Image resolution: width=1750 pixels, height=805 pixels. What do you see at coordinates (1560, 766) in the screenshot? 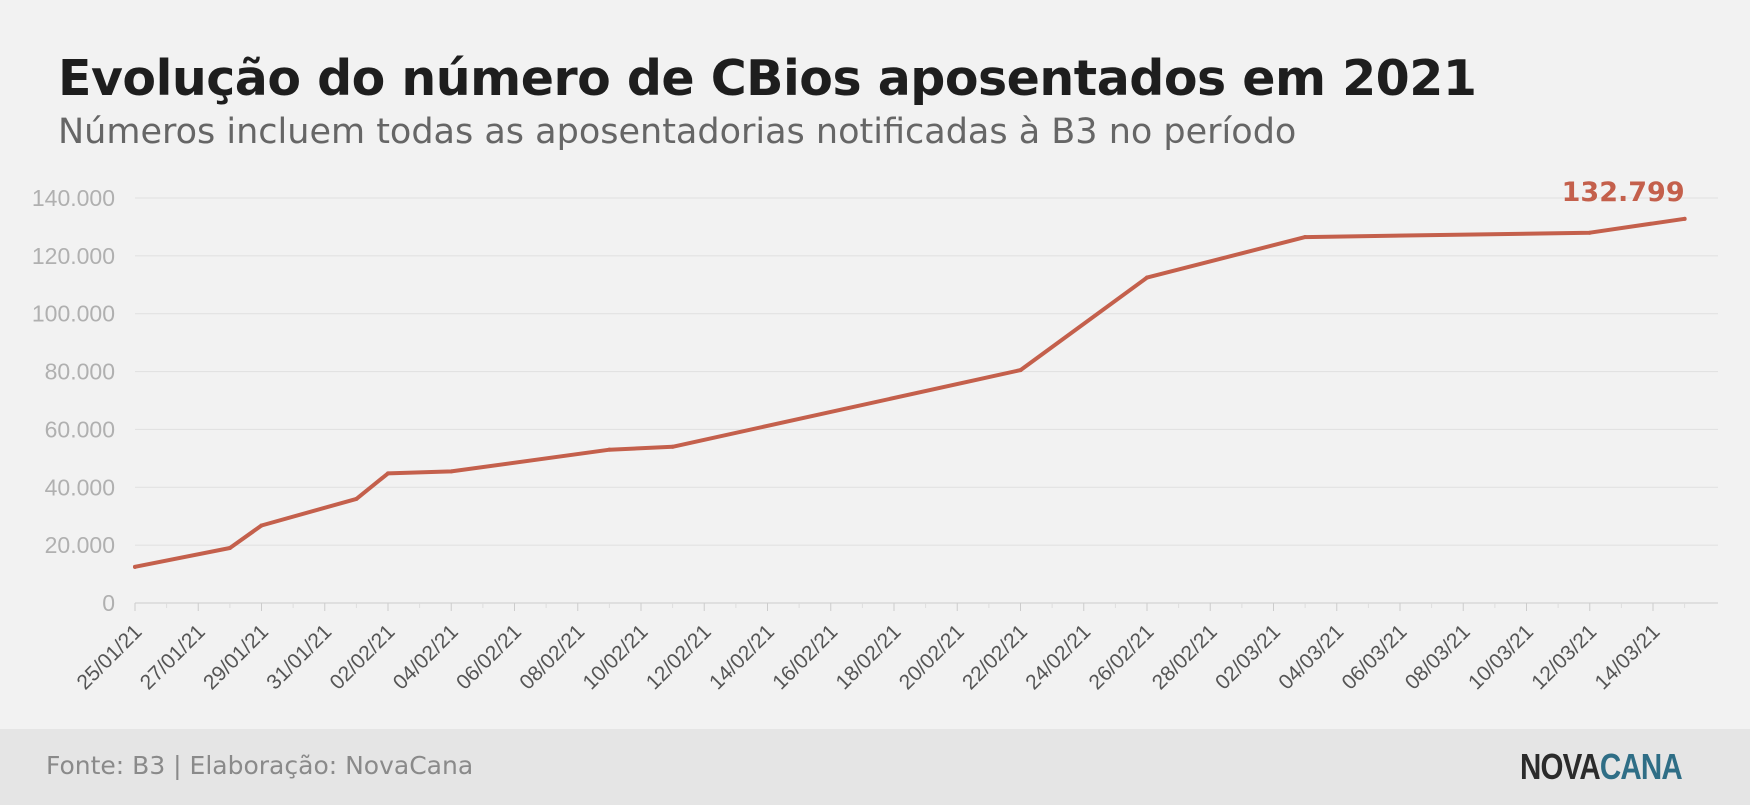
I see `logo-nova: NOVA` at bounding box center [1560, 766].